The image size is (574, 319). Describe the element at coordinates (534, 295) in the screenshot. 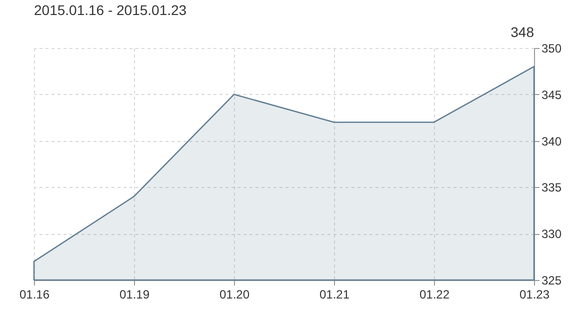

I see `x-tick-label: 01.23` at that location.